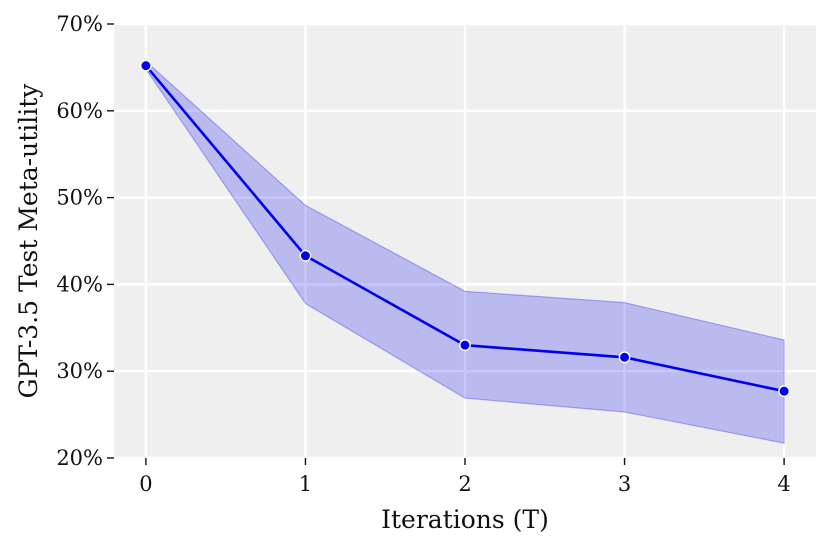 This screenshot has width=831, height=549. Describe the element at coordinates (79, 458) in the screenshot. I see `y-tick-label: 20%` at that location.